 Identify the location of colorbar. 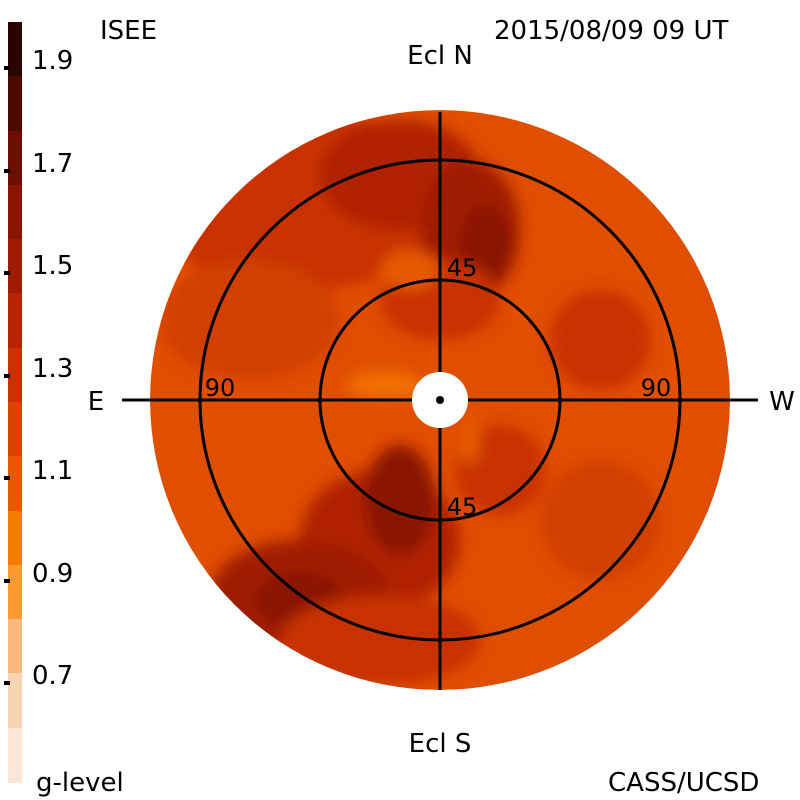
(15, 402).